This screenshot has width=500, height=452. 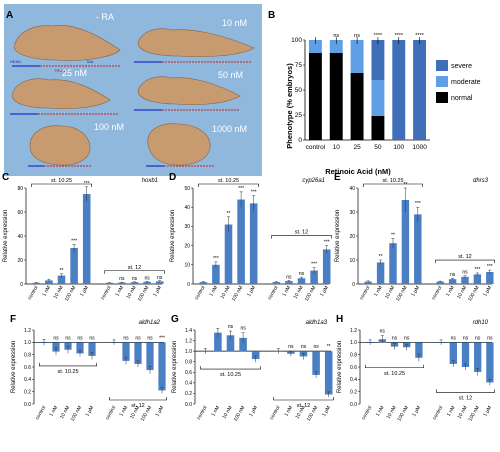 I want to click on legend-swatch, so click(x=442, y=81).